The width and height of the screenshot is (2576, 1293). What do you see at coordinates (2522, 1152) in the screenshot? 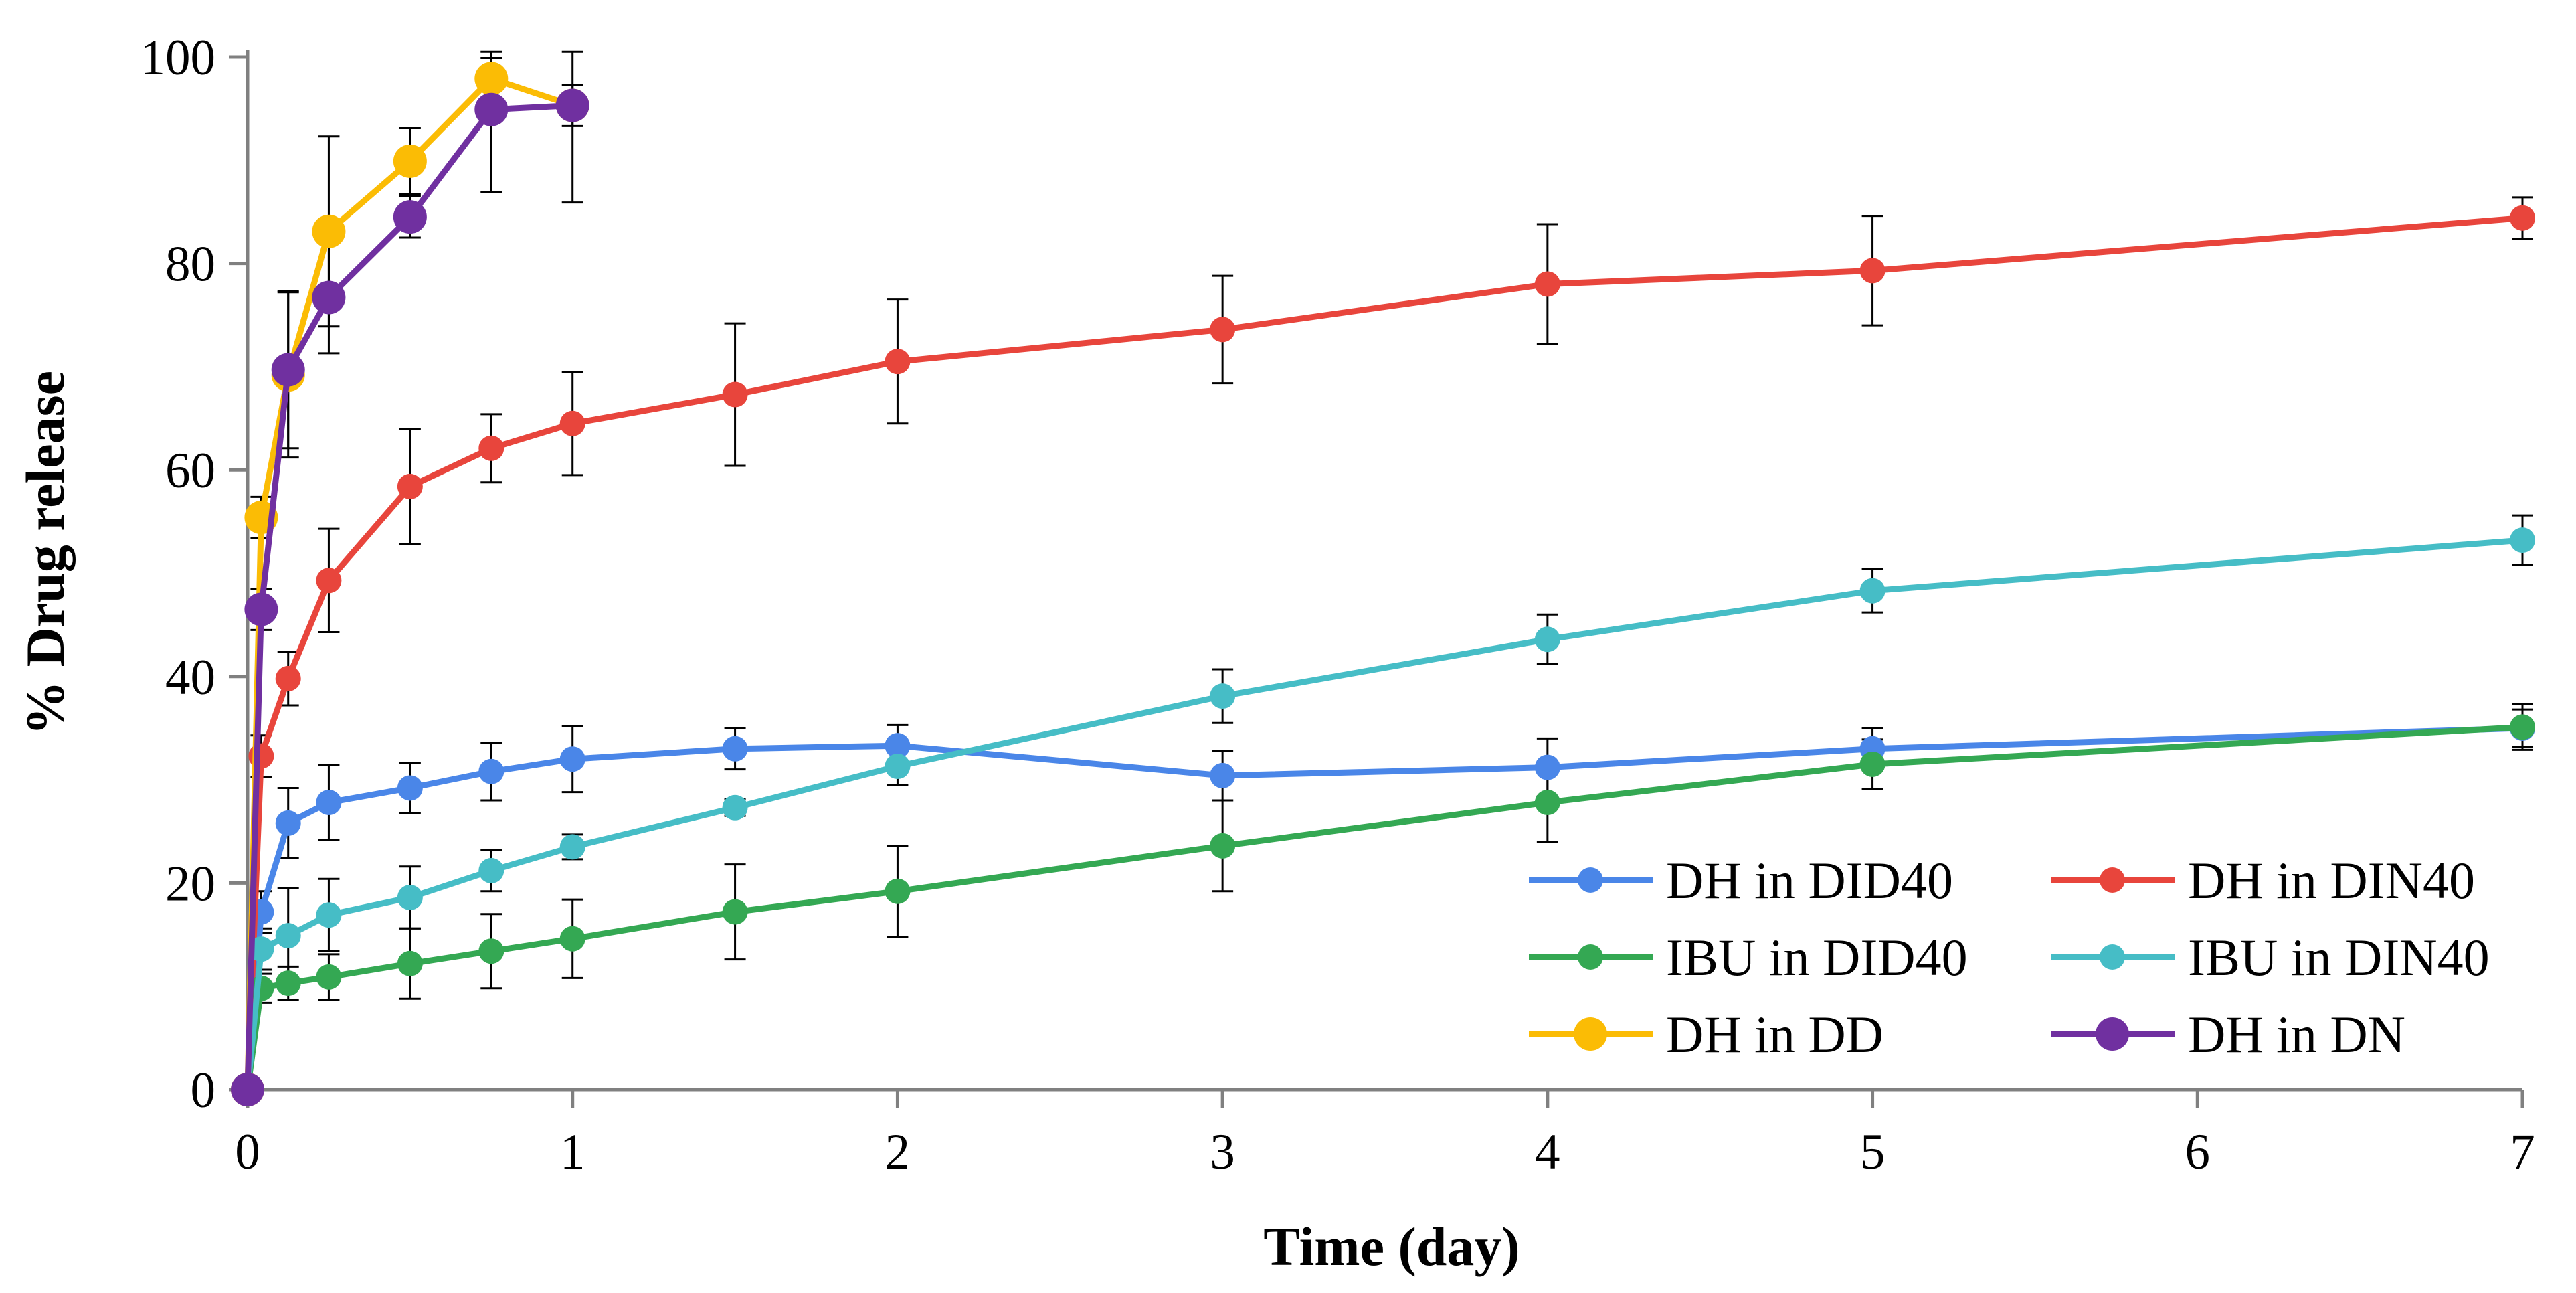
I see `x-tick-label: 7` at bounding box center [2522, 1152].